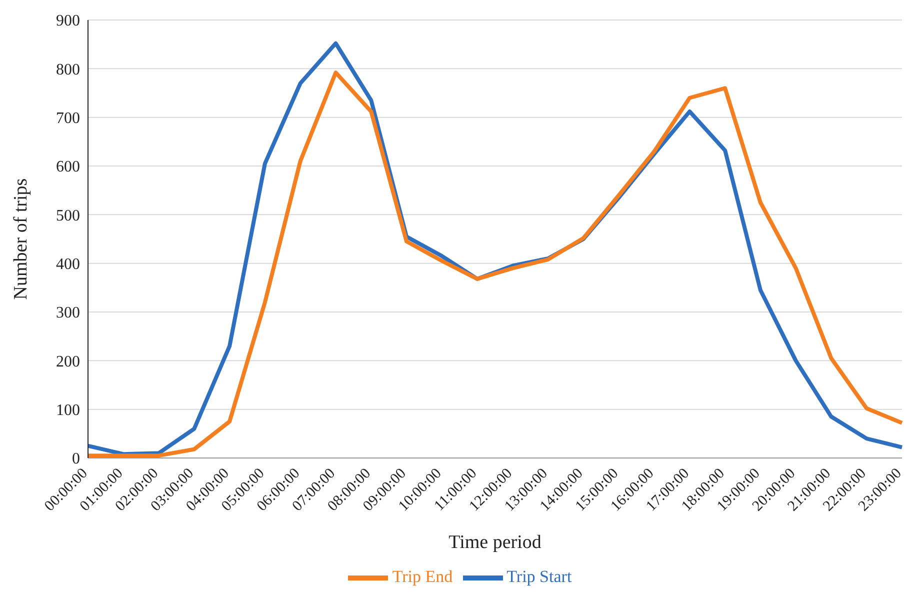 Image resolution: width=908 pixels, height=609 pixels. I want to click on y-tick-label: 600, so click(68, 167).